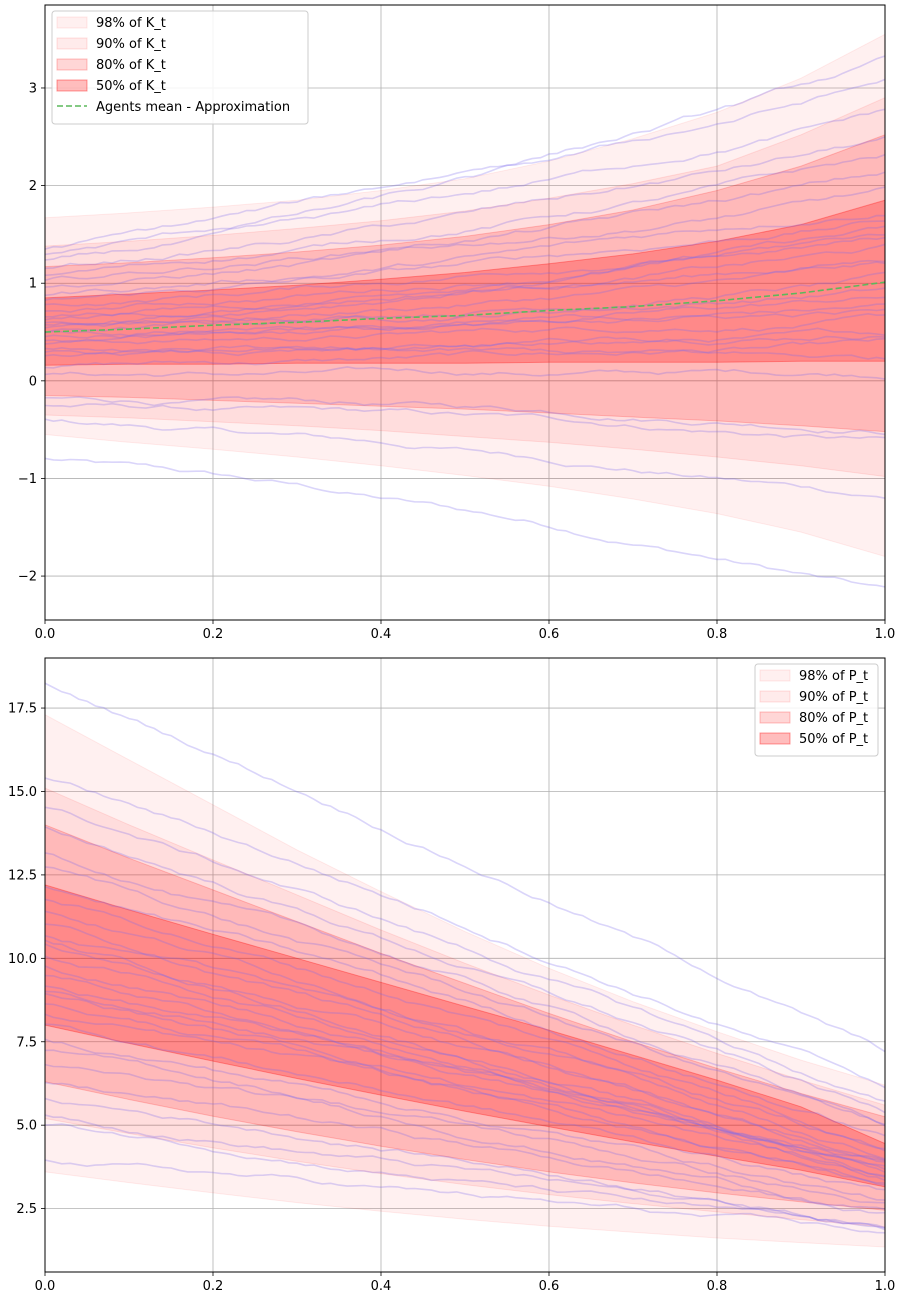  What do you see at coordinates (22, 792) in the screenshot?
I see `y-tick-label: 15.0` at bounding box center [22, 792].